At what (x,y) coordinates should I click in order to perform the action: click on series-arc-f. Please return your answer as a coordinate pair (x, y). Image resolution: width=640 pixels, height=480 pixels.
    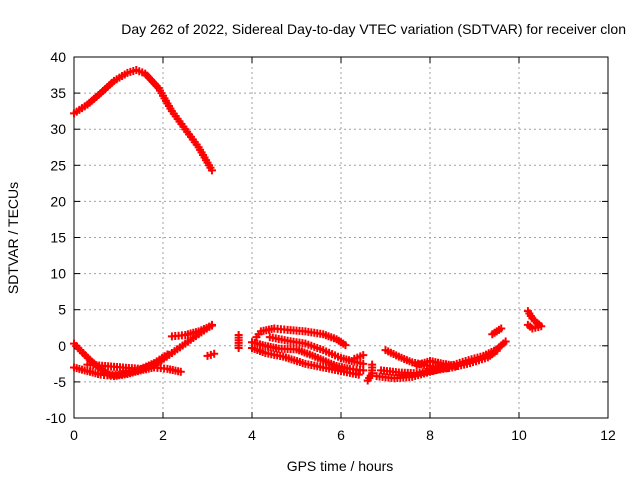
    Looking at the image, I should click on (238, 341).